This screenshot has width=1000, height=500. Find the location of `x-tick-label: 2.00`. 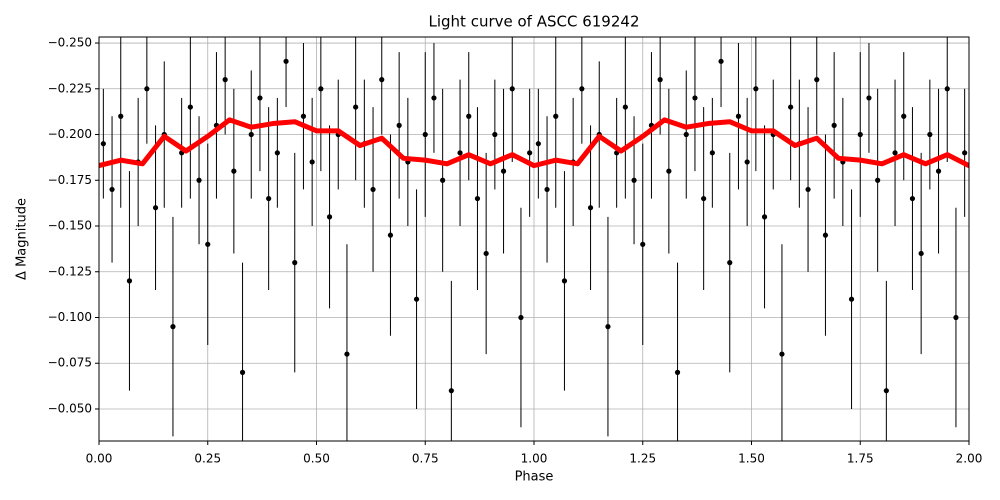

x-tick-label: 2.00 is located at coordinates (969, 459).